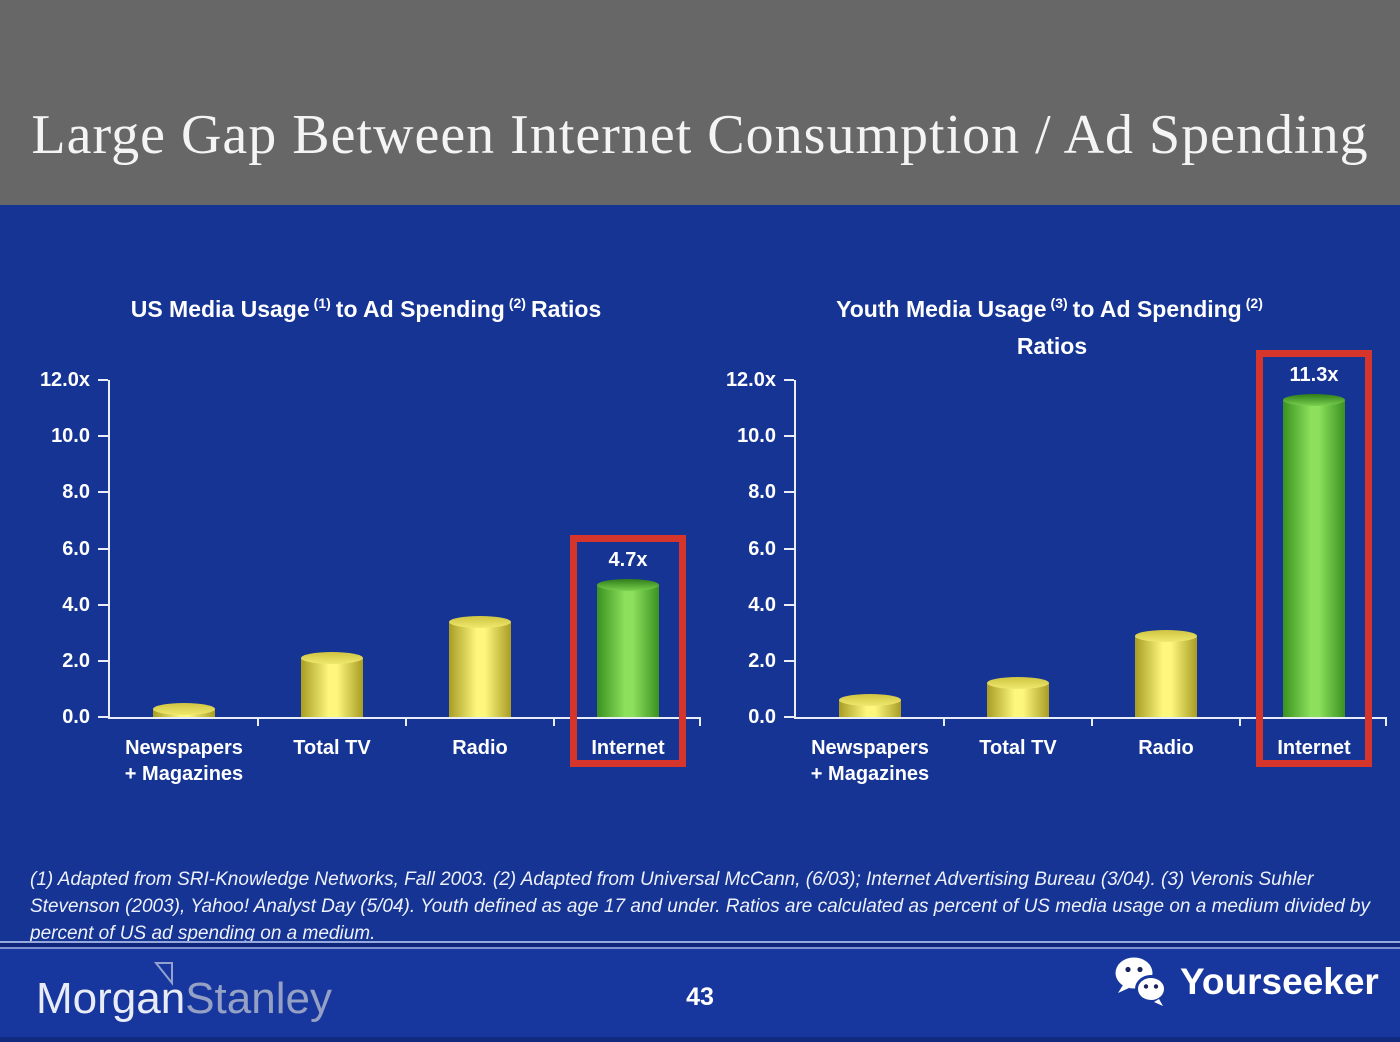  I want to click on chart-title-superscript: (3), so click(1059, 303).